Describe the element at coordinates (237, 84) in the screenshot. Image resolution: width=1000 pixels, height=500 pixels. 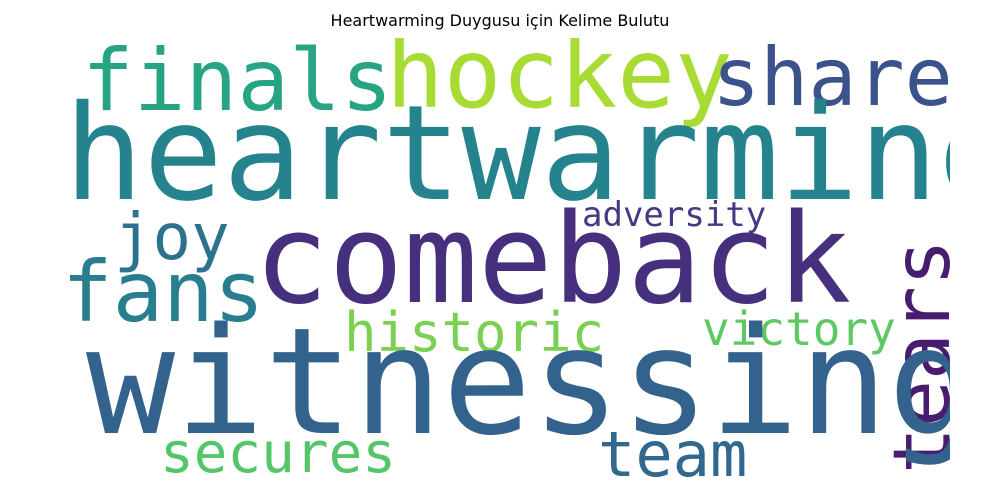
I see `word-finals: finals` at that location.